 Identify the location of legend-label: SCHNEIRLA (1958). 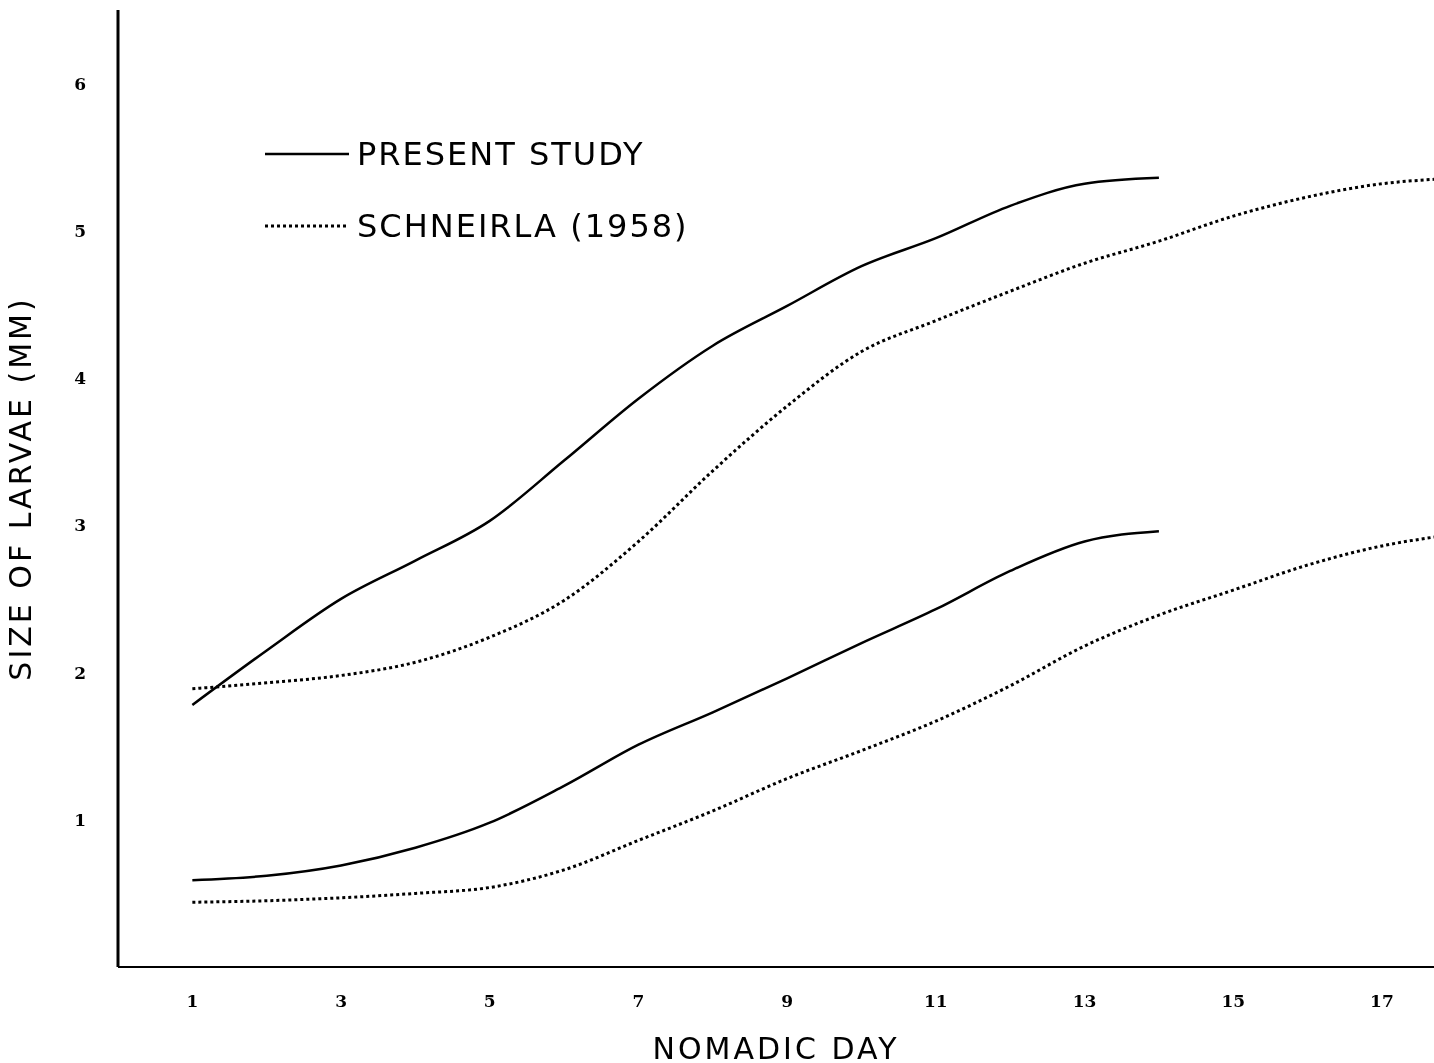
(523, 226).